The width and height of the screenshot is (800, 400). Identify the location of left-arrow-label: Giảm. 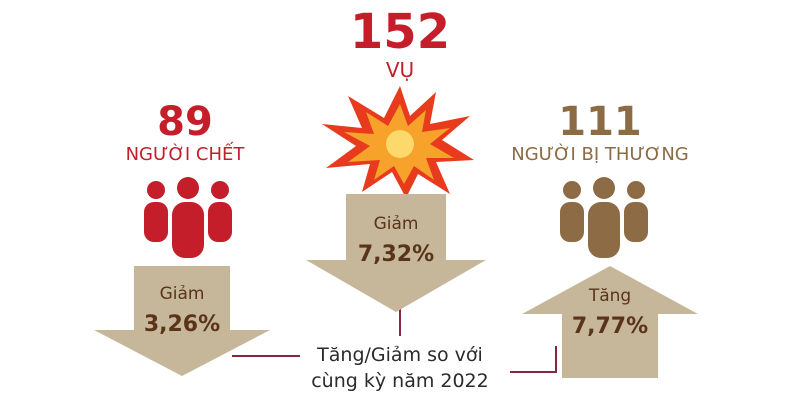
(182, 294).